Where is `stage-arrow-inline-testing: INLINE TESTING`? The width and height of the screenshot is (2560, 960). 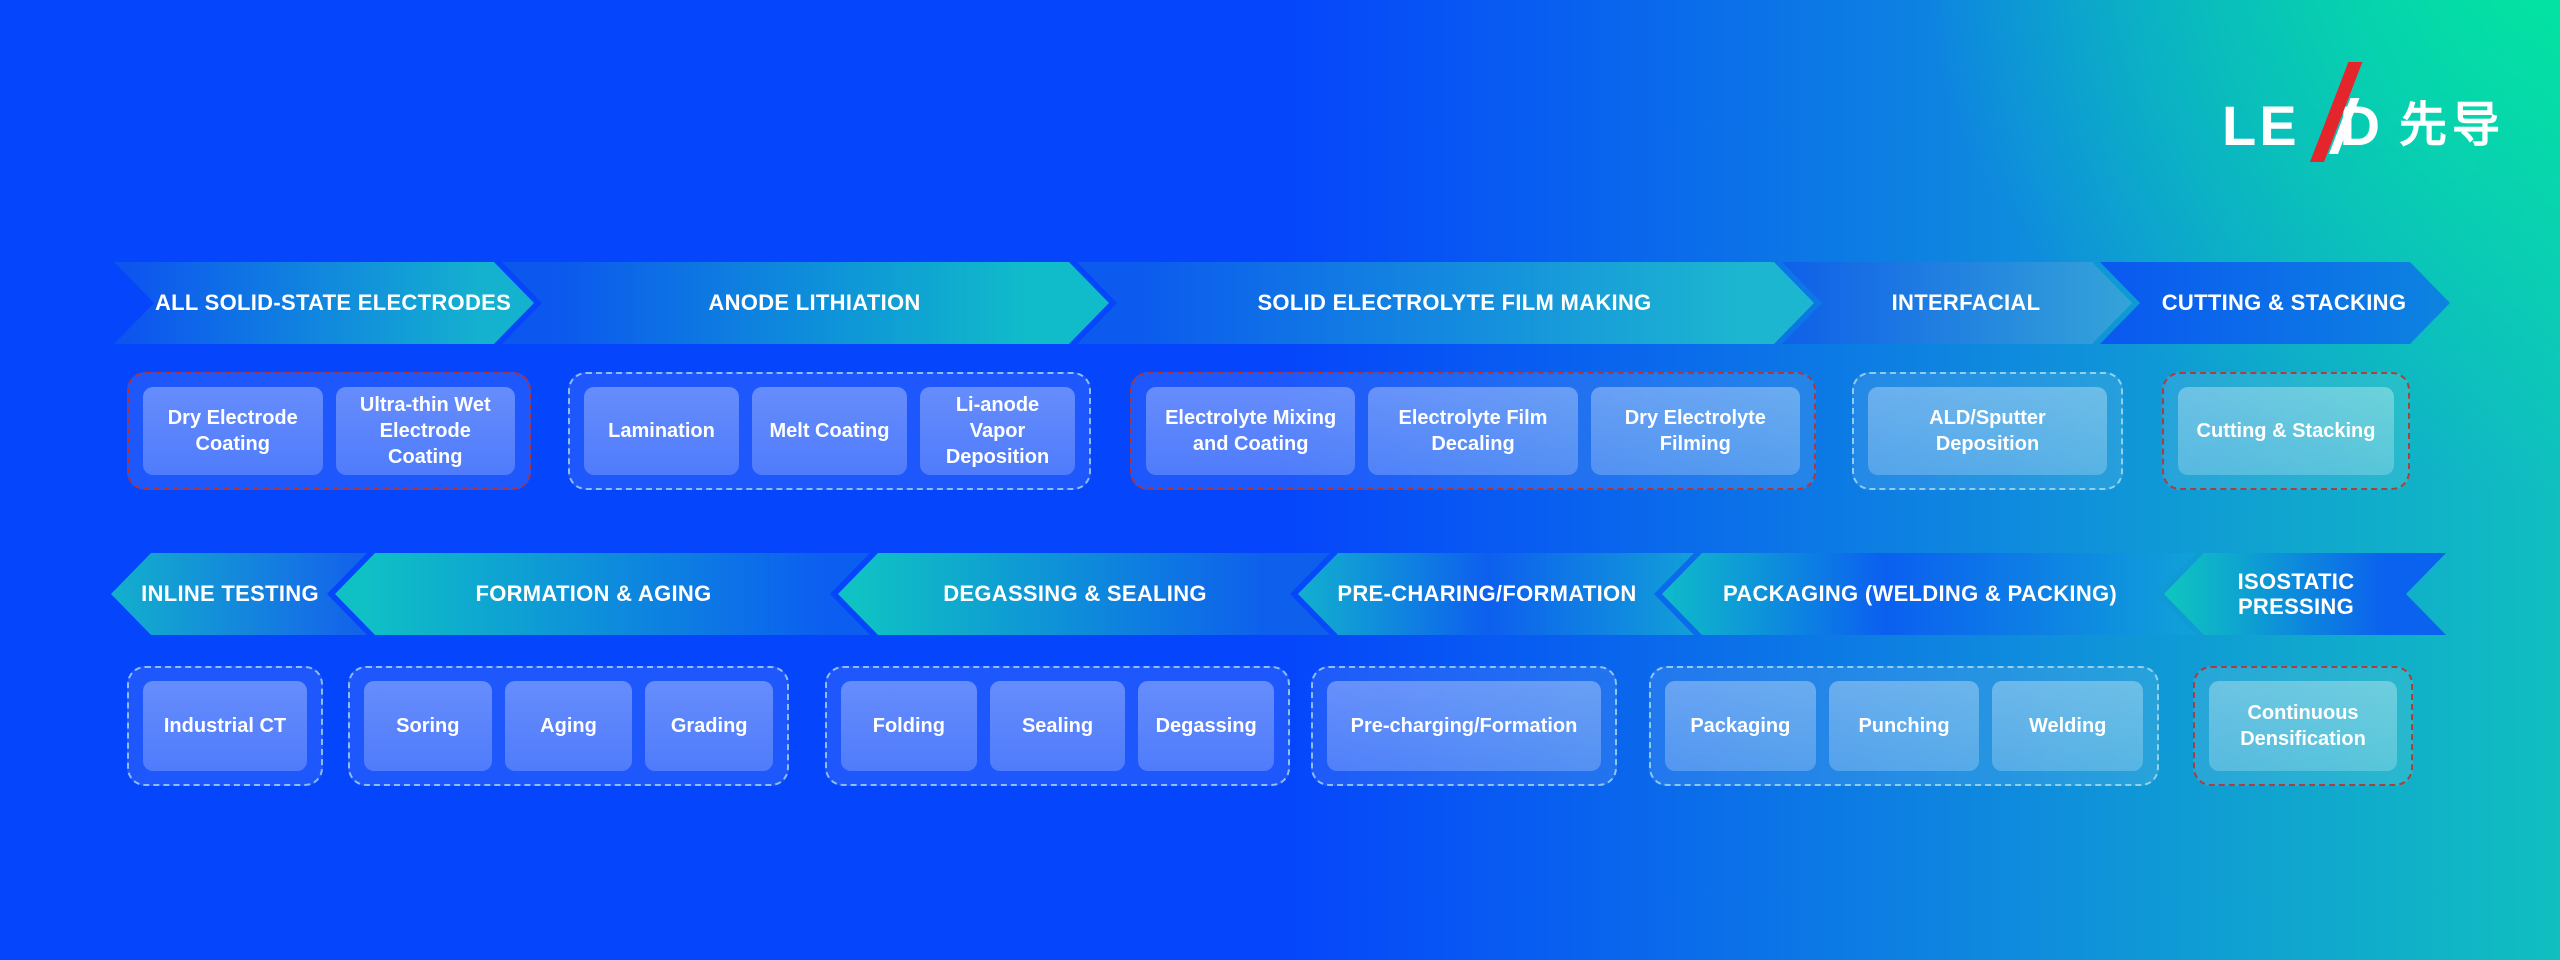 stage-arrow-inline-testing: INLINE TESTING is located at coordinates (239, 594).